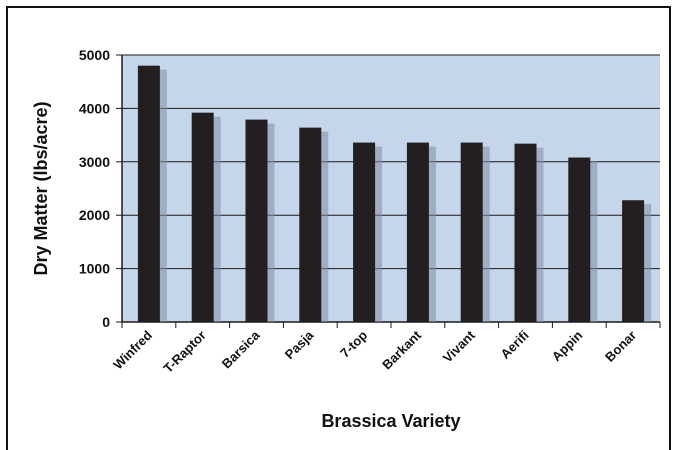 This screenshot has height=450, width=677. What do you see at coordinates (364, 232) in the screenshot?
I see `bar-7-top` at bounding box center [364, 232].